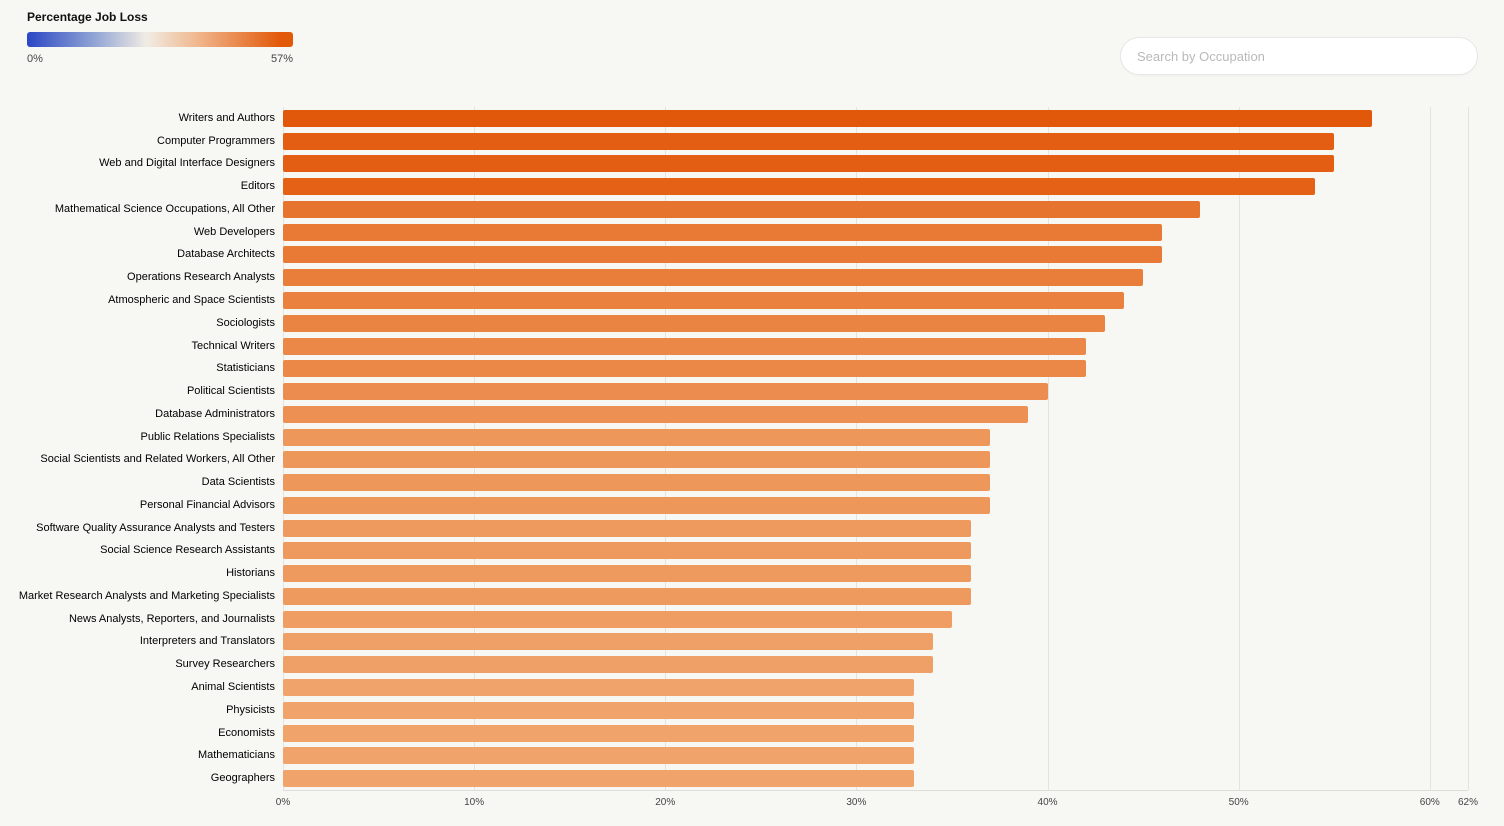  I want to click on chart-row: Database Architects, so click(752, 255).